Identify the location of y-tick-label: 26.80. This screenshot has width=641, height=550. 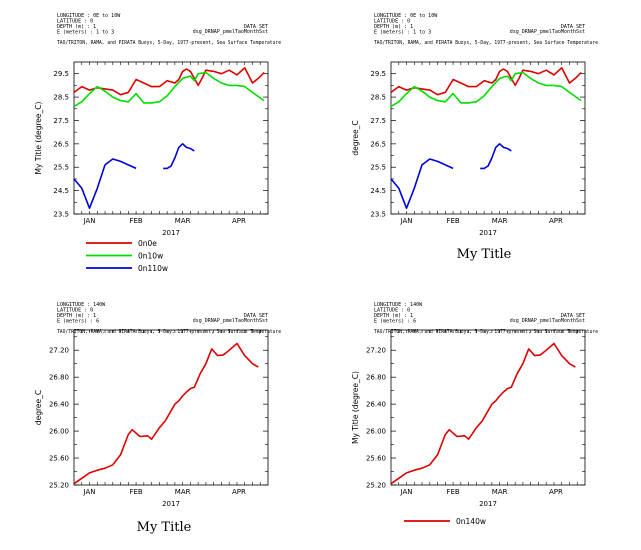
(376, 378).